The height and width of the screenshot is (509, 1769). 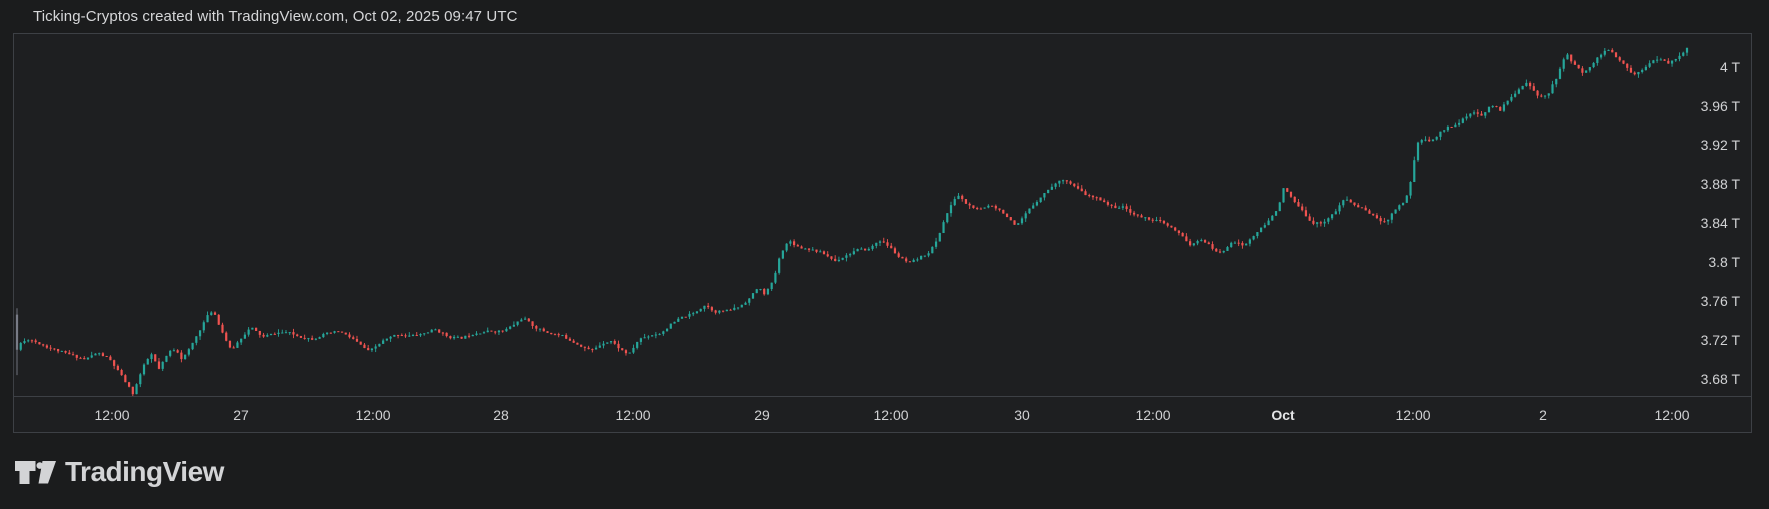 I want to click on time-label: 30, so click(x=1022, y=415).